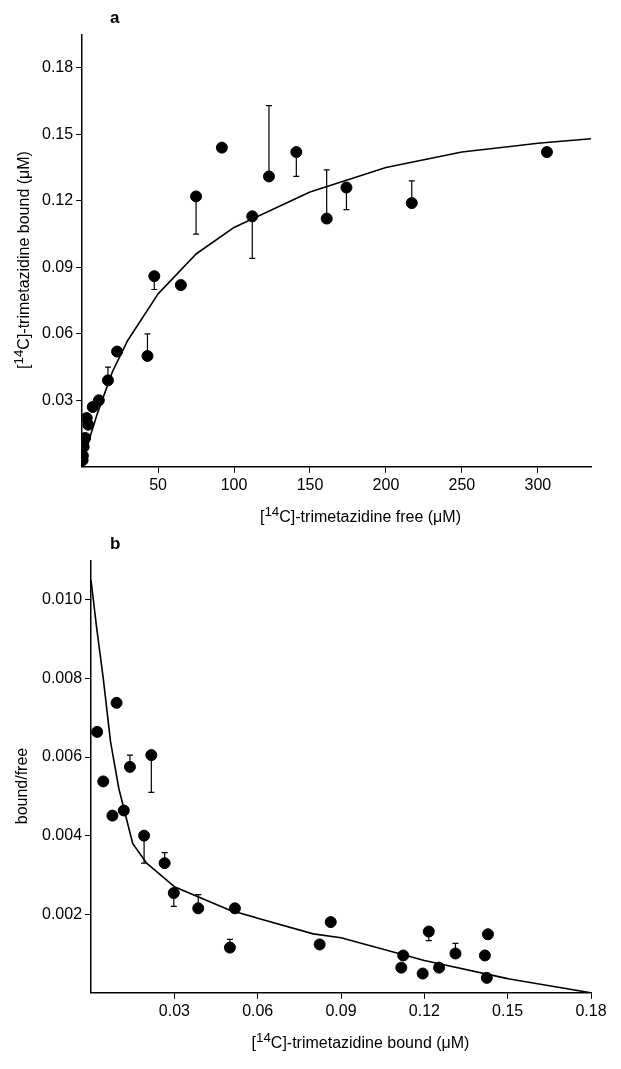 This screenshot has width=621, height=1069. I want to click on y-tick-label: 0.006, so click(62, 756).